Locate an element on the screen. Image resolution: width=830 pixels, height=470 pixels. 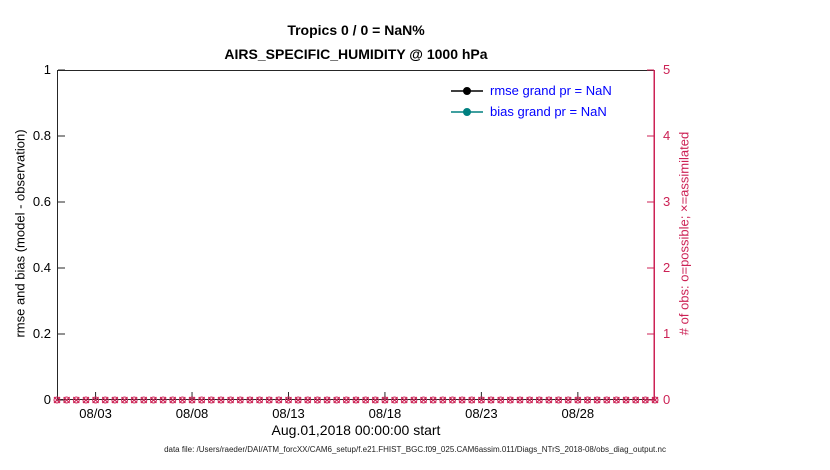
rmse-line-sample is located at coordinates (467, 90).